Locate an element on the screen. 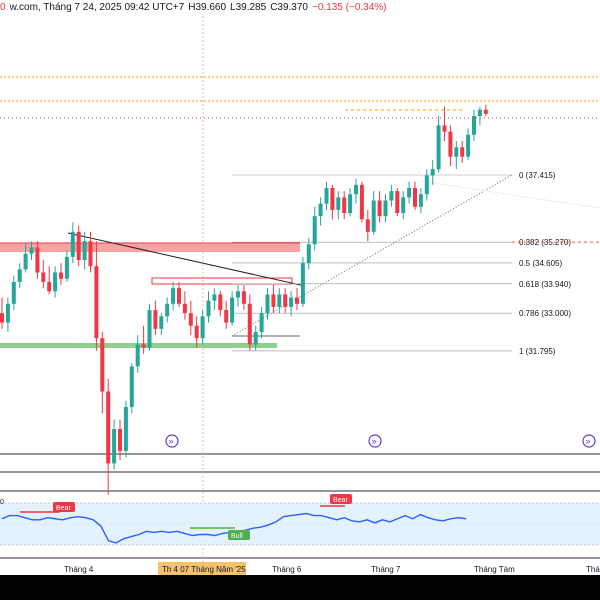 The image size is (600, 600). x-axis-label: Tháng 4 is located at coordinates (79, 569).